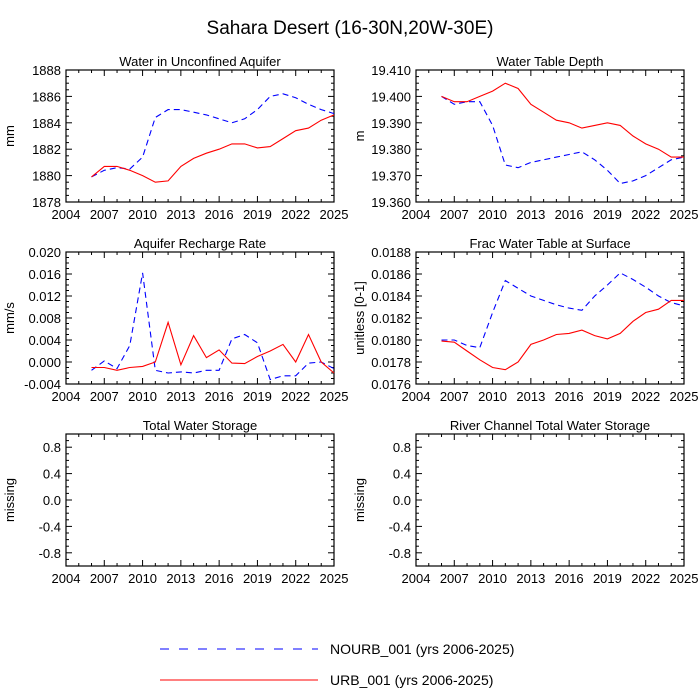 This screenshot has height=700, width=700. What do you see at coordinates (44, 296) in the screenshot?
I see `y-tick-label: 0.012` at bounding box center [44, 296].